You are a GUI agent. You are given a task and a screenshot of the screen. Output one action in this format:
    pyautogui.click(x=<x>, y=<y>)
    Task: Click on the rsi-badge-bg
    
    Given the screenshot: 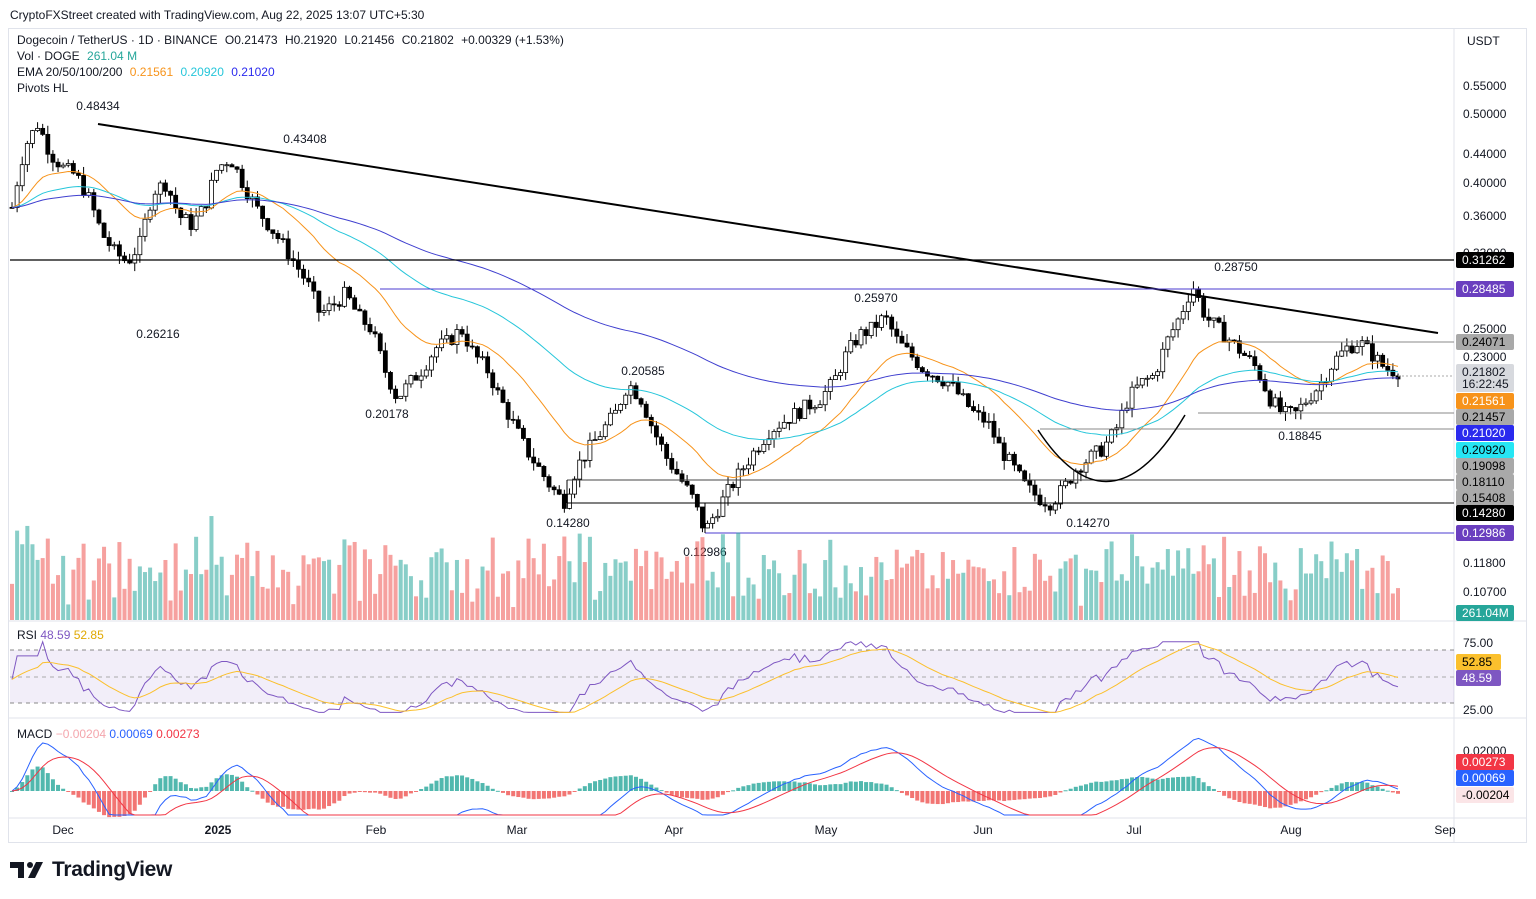 What is the action you would take?
    pyautogui.click(x=1478, y=662)
    